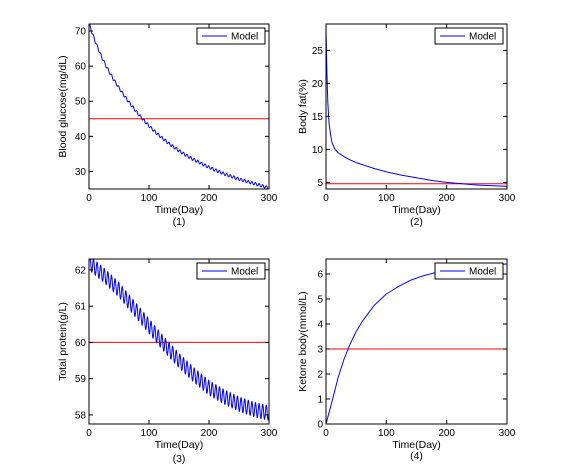 The width and height of the screenshot is (583, 471). What do you see at coordinates (81, 137) in the screenshot?
I see `y-tick-label: 40` at bounding box center [81, 137].